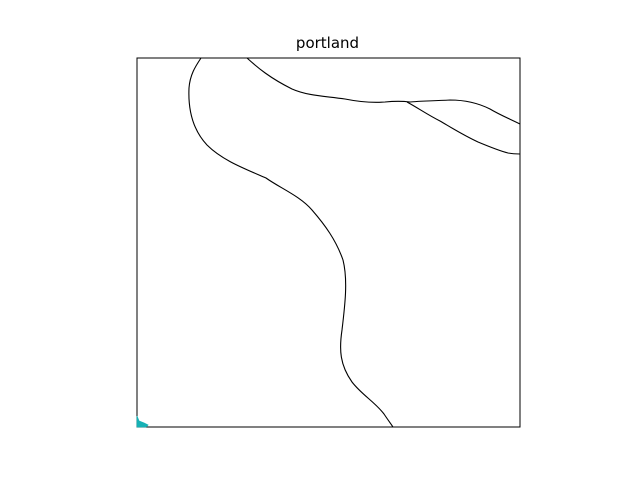  I want to click on river-line-branch, so click(463, 128).